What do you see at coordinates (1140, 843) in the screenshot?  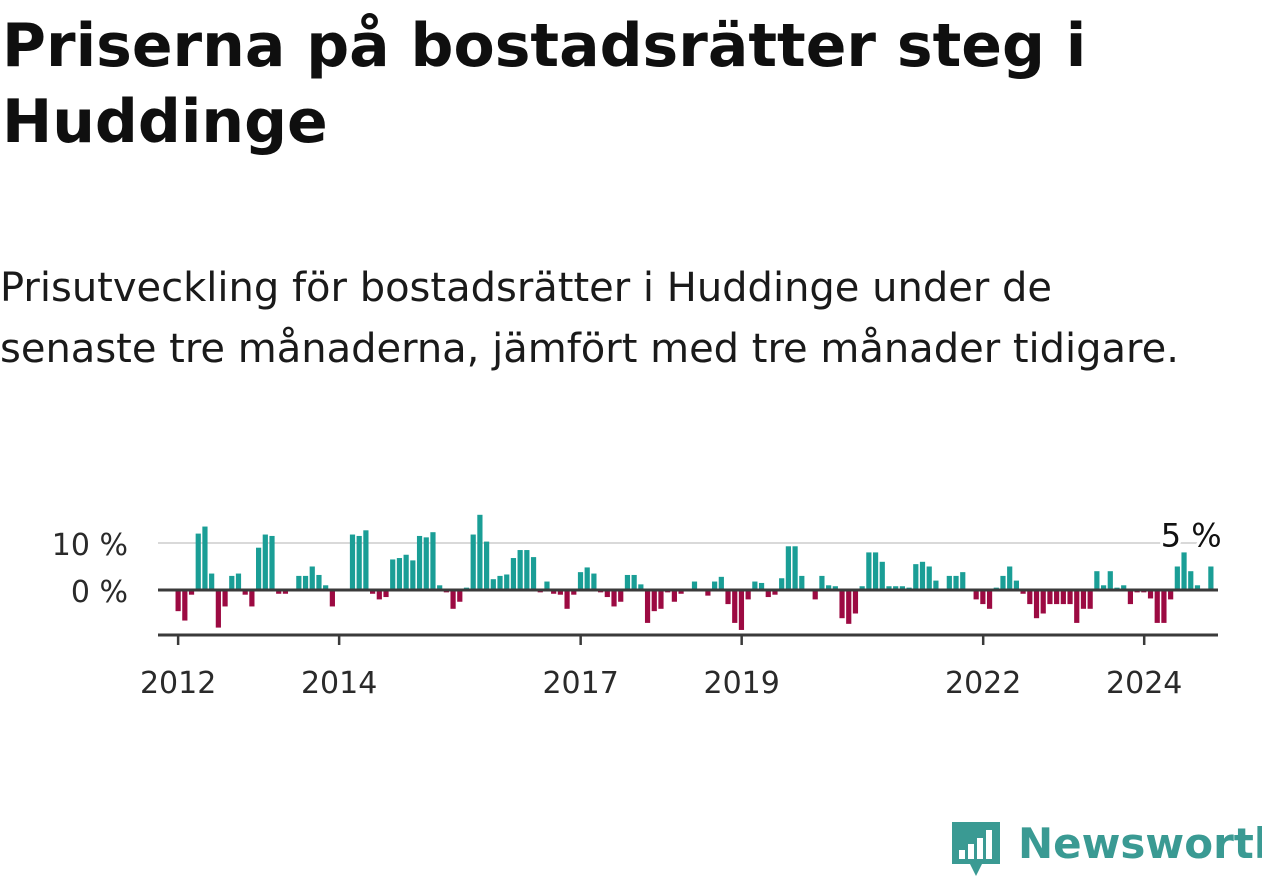 I see `logo-wordmark: Newsworthy` at bounding box center [1140, 843].